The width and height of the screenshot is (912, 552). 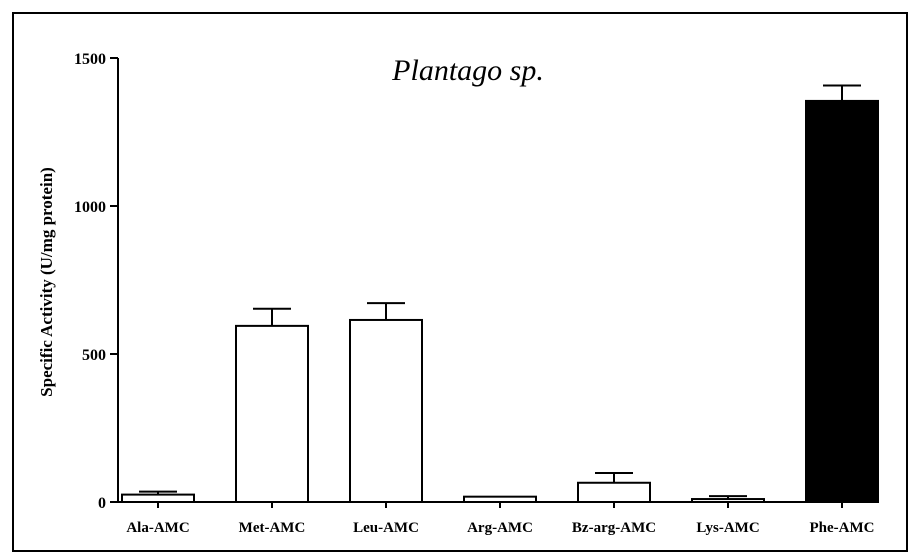 What do you see at coordinates (94, 355) in the screenshot?
I see `y-tick-label: 500` at bounding box center [94, 355].